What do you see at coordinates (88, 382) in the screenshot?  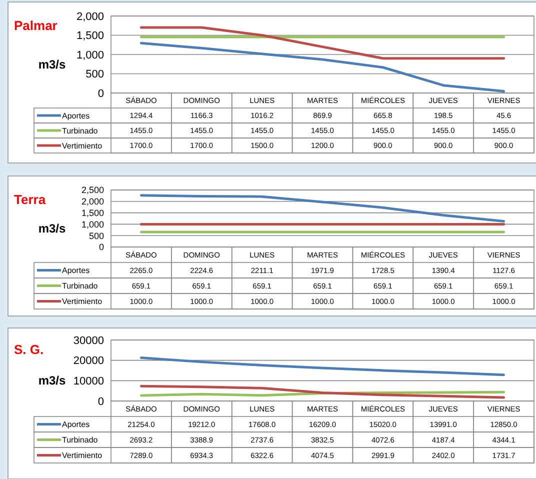 I see `y-tick-label: 10000` at bounding box center [88, 382].